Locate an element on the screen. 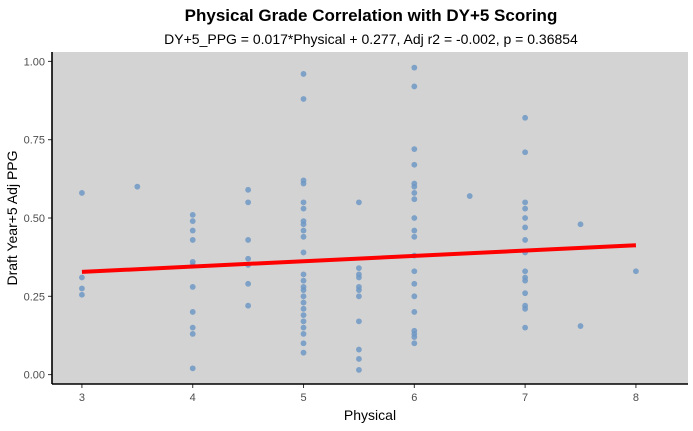 This screenshot has width=693, height=431. y-ticks-layer: 0.00 0.25 0.50 0.75 1.00 is located at coordinates (38, 219).